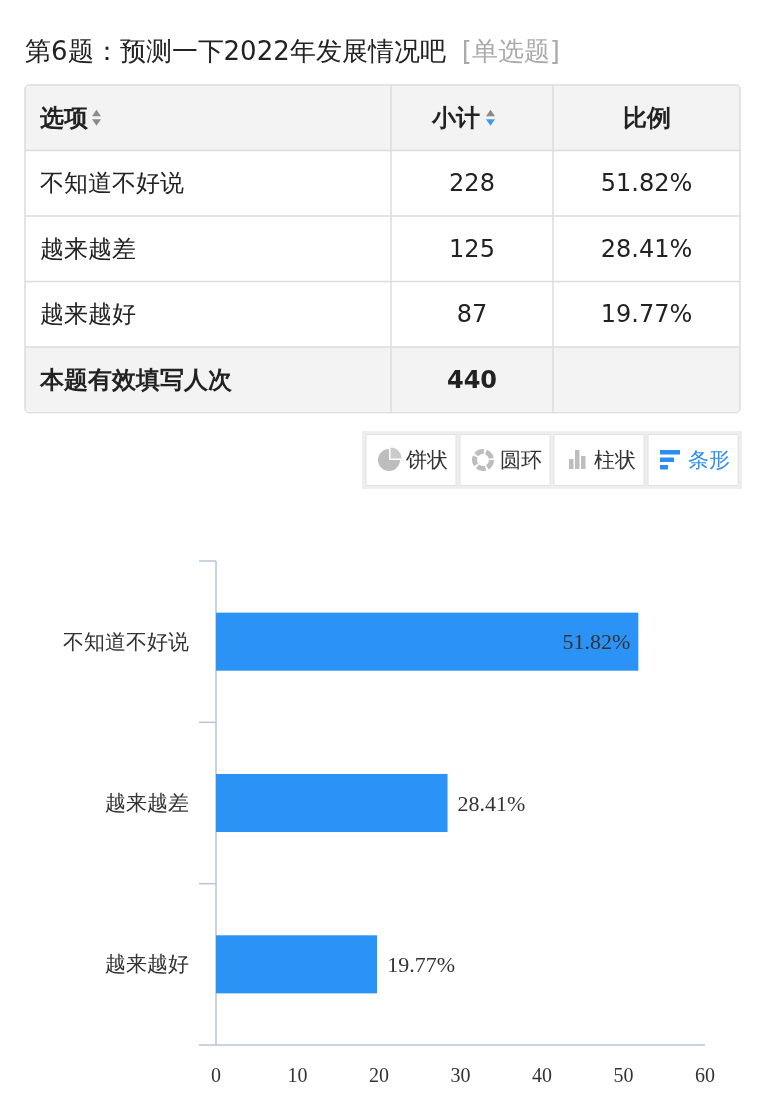 The width and height of the screenshot is (760, 1116). Describe the element at coordinates (88, 248) in the screenshot. I see `category-label: 越来越差` at that location.